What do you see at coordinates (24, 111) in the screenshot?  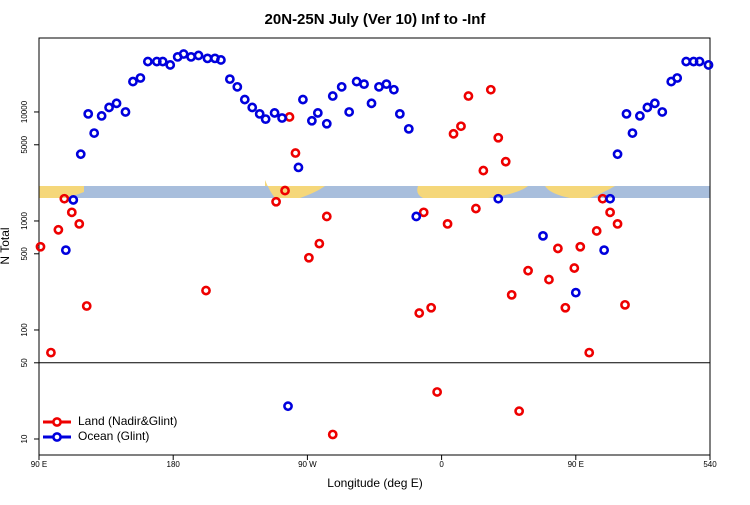 I see `y-tick-label: 10000` at bounding box center [24, 111].